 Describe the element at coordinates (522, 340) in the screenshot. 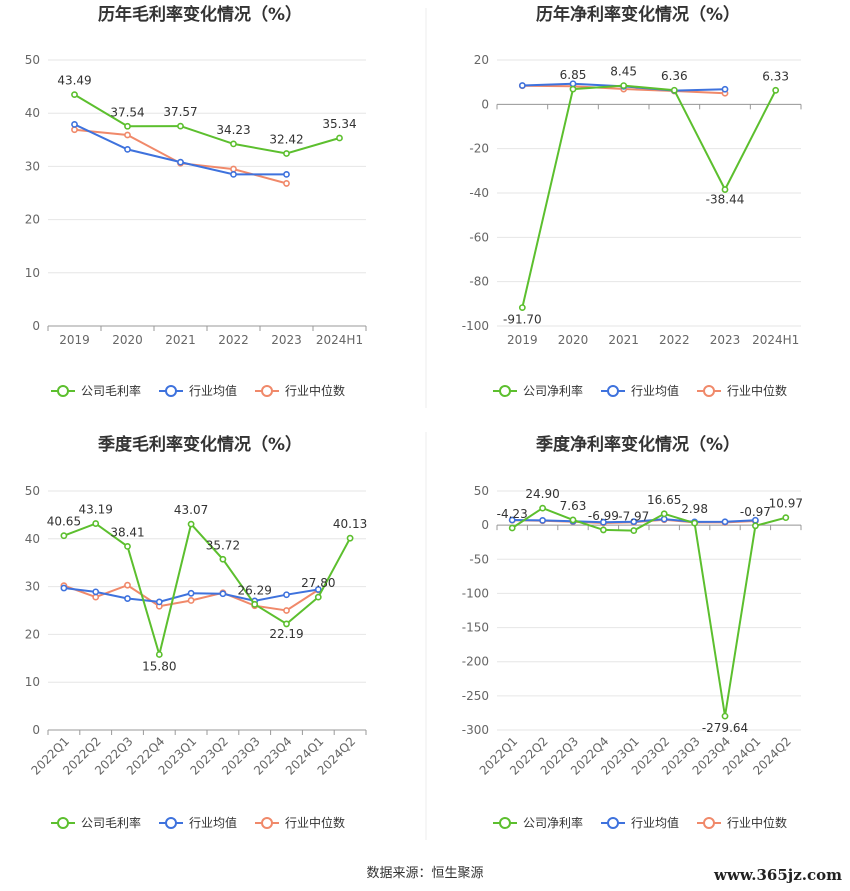

I see `x-tick-label: 2019` at that location.